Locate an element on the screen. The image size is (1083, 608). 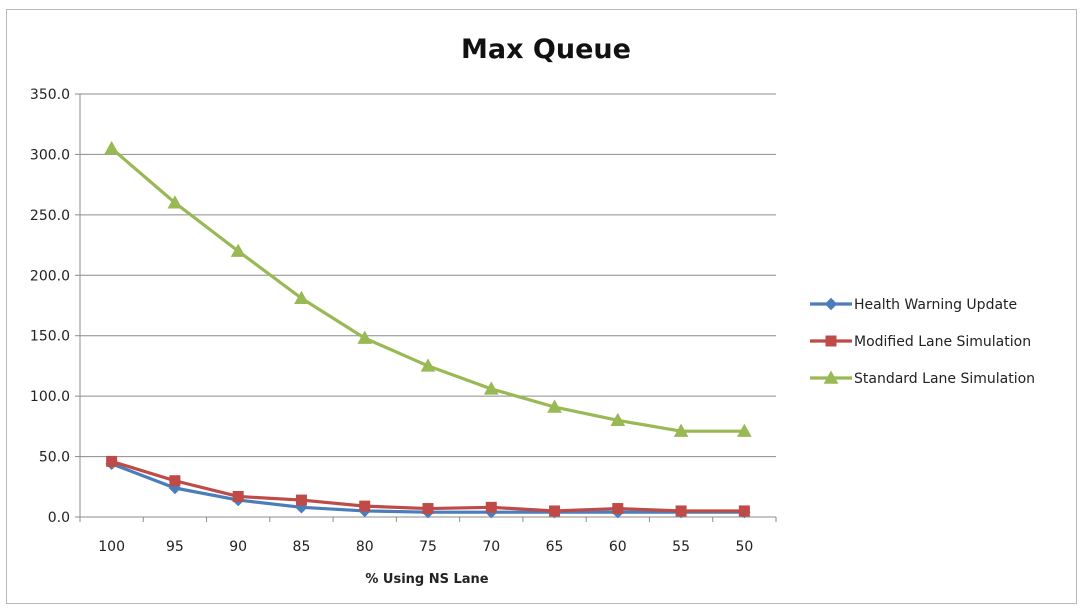
x-tick-label: 95 is located at coordinates (175, 547).